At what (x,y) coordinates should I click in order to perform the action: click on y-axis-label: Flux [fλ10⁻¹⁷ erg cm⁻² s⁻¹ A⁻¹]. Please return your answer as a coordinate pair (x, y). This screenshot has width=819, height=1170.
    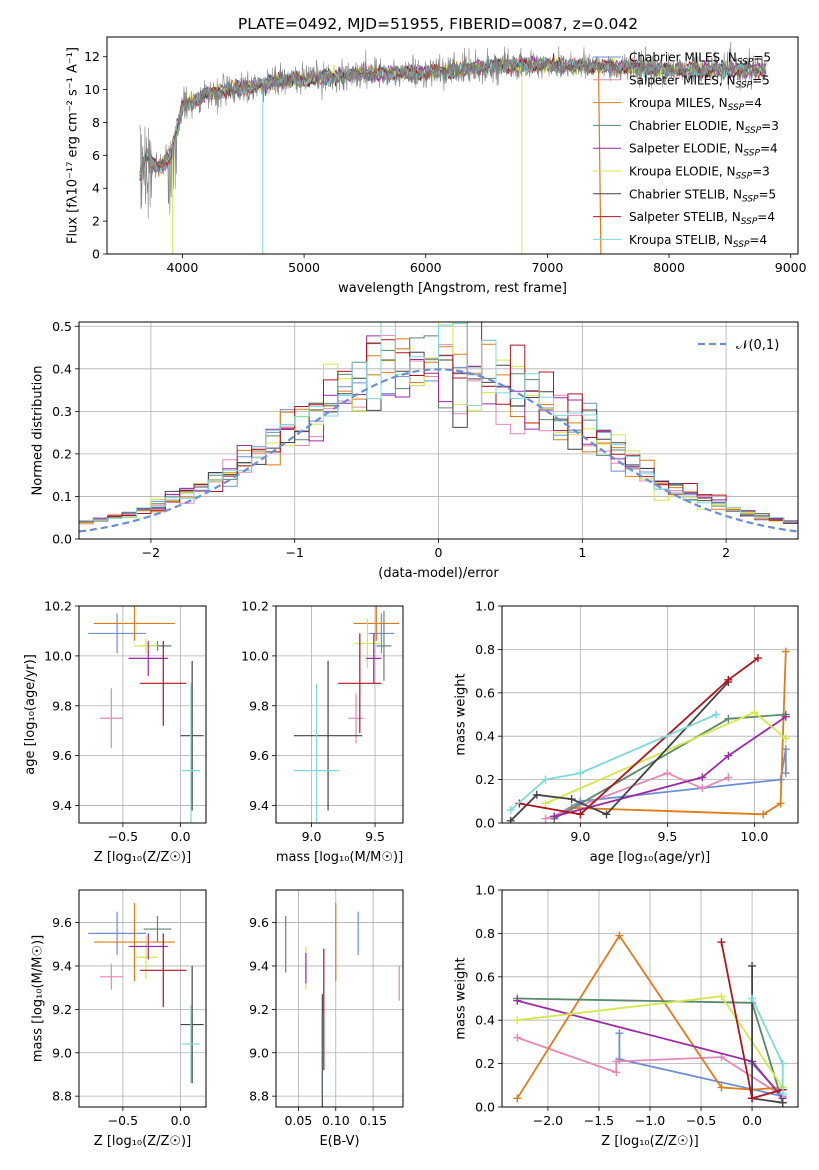
    Looking at the image, I should click on (73, 145).